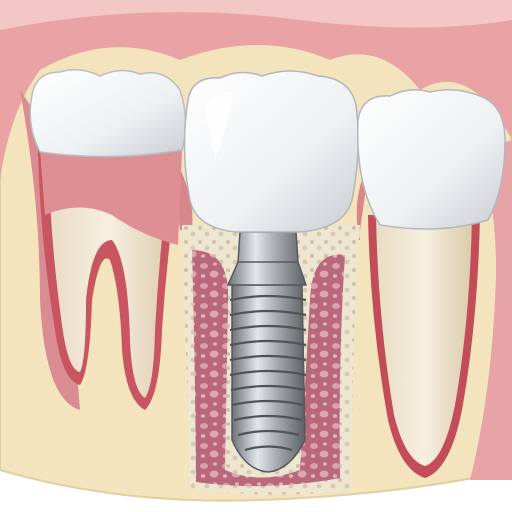 Image resolution: width=512 pixels, height=512 pixels. What do you see at coordinates (424, 340) in the screenshot?
I see `right-tooth-root` at bounding box center [424, 340].